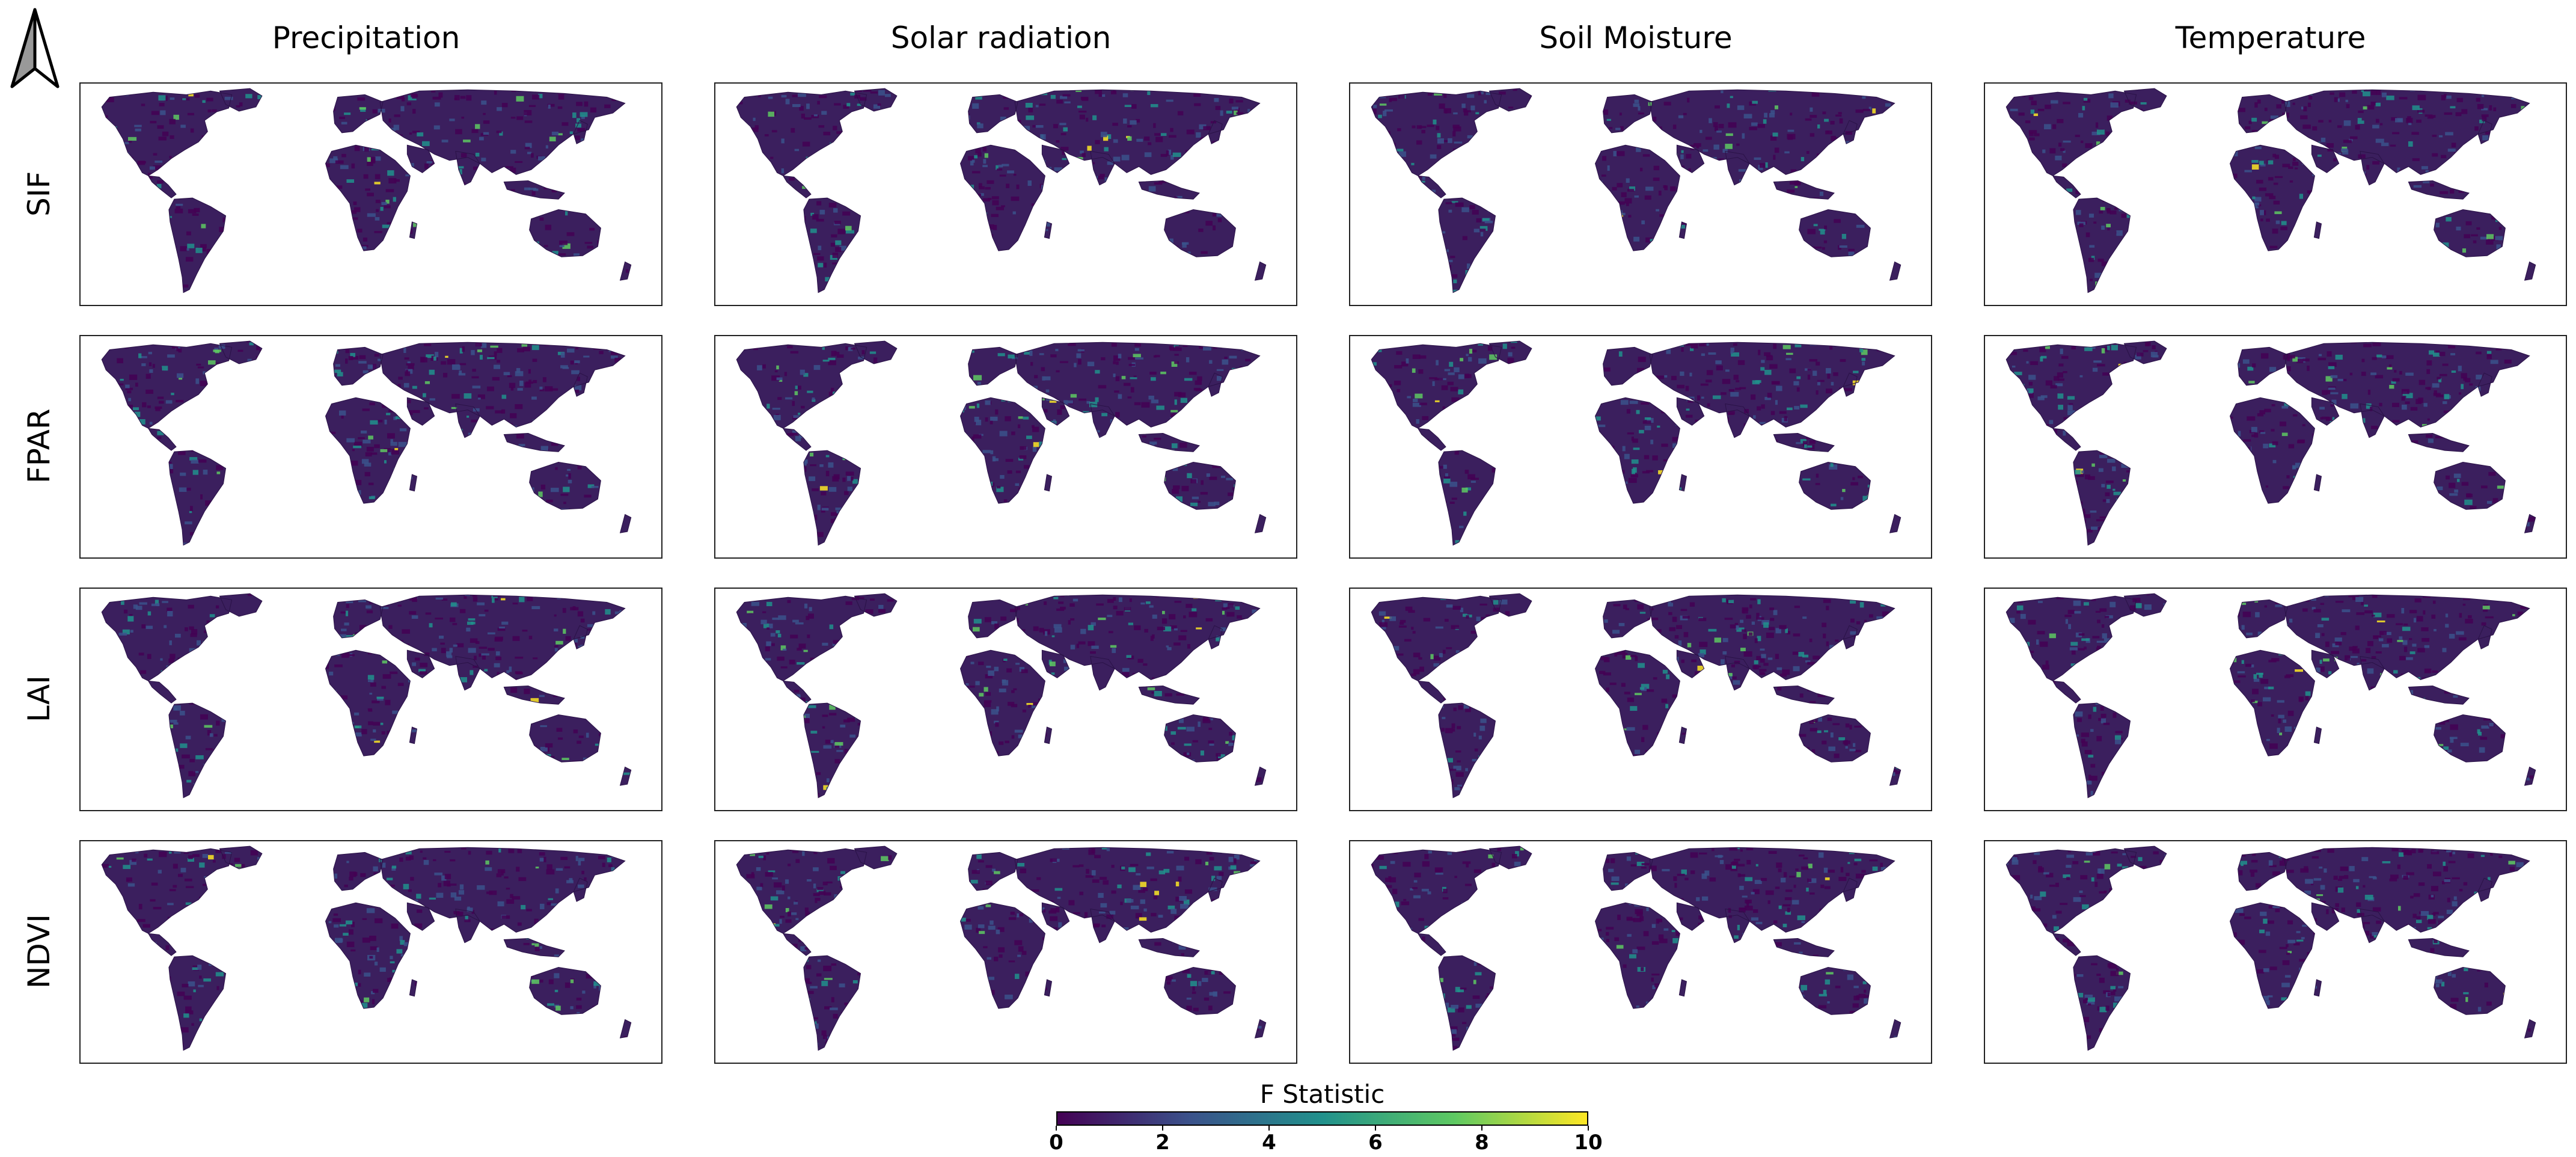 The width and height of the screenshot is (2576, 1157). Describe the element at coordinates (1640, 699) in the screenshot. I see `map-panel-lai-soil` at that location.